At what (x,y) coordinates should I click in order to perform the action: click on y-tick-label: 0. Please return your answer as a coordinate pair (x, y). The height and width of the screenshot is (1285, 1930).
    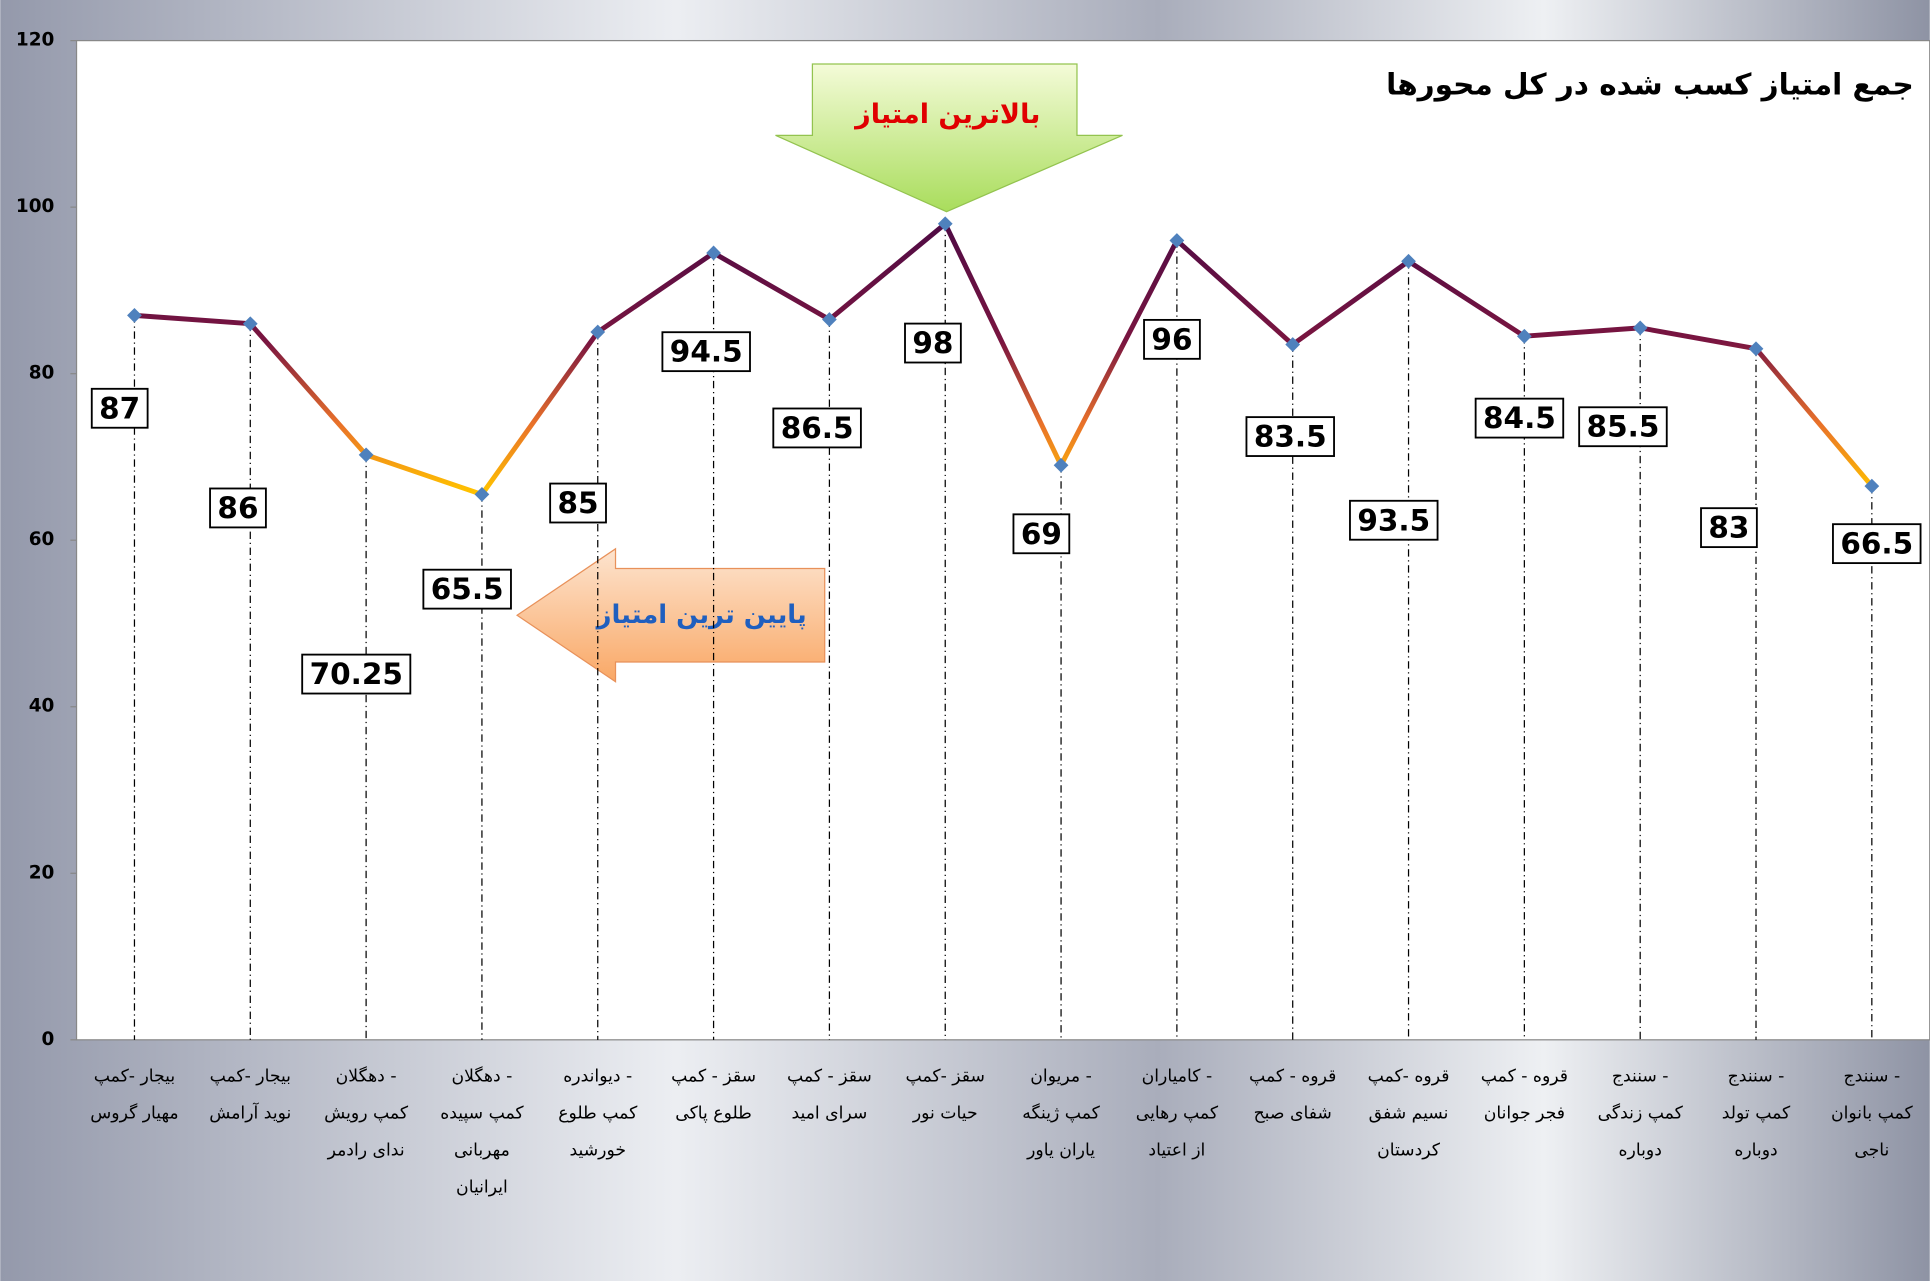
    Looking at the image, I should click on (48, 1039).